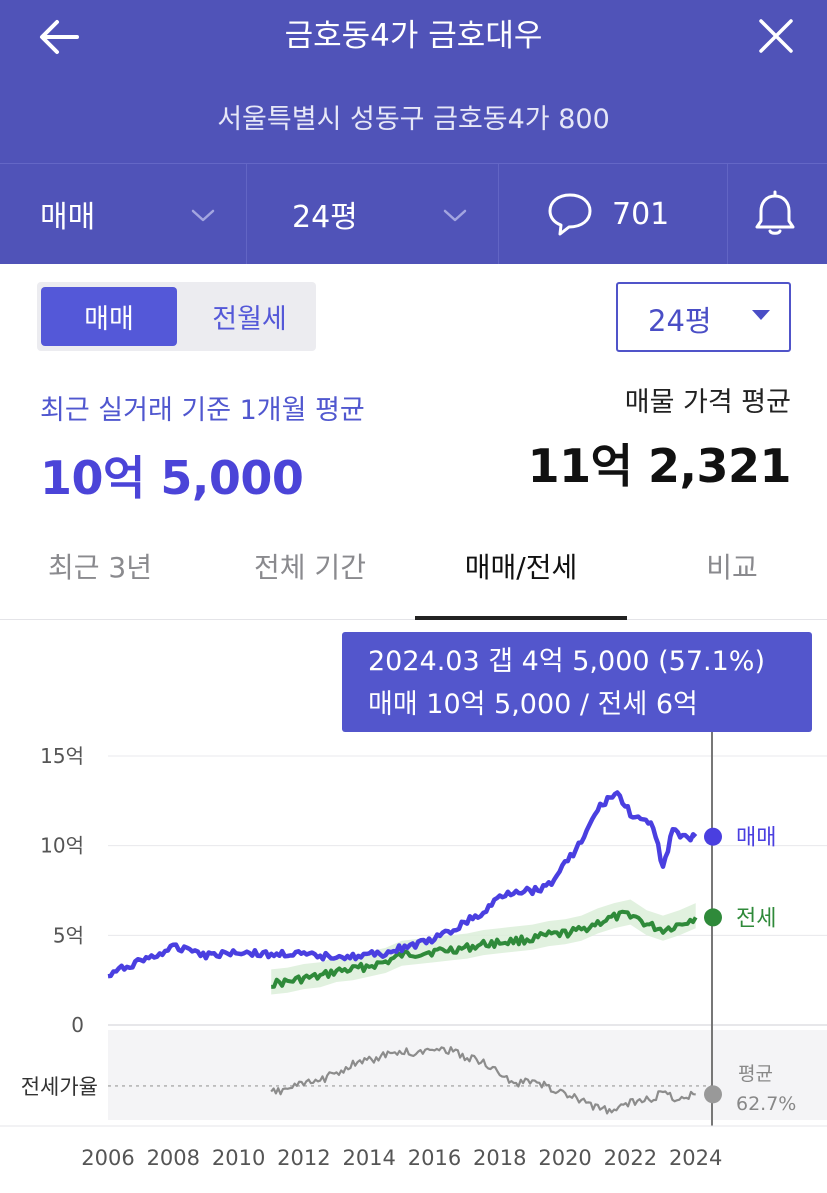 Image resolution: width=827 pixels, height=1193 pixels. Describe the element at coordinates (566, 661) in the screenshot. I see `tooltip-gap-line: 2024.03 갭 4억 5,000 (57.1%)` at that location.